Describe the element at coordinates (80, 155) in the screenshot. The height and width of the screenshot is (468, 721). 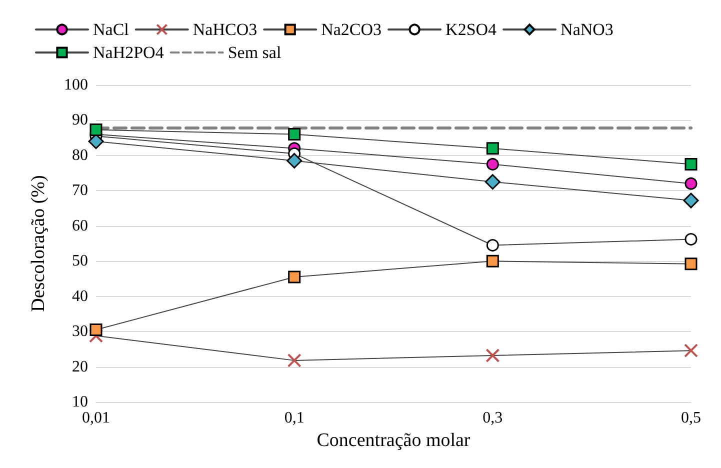
I see `y-tick-label: 80` at that location.